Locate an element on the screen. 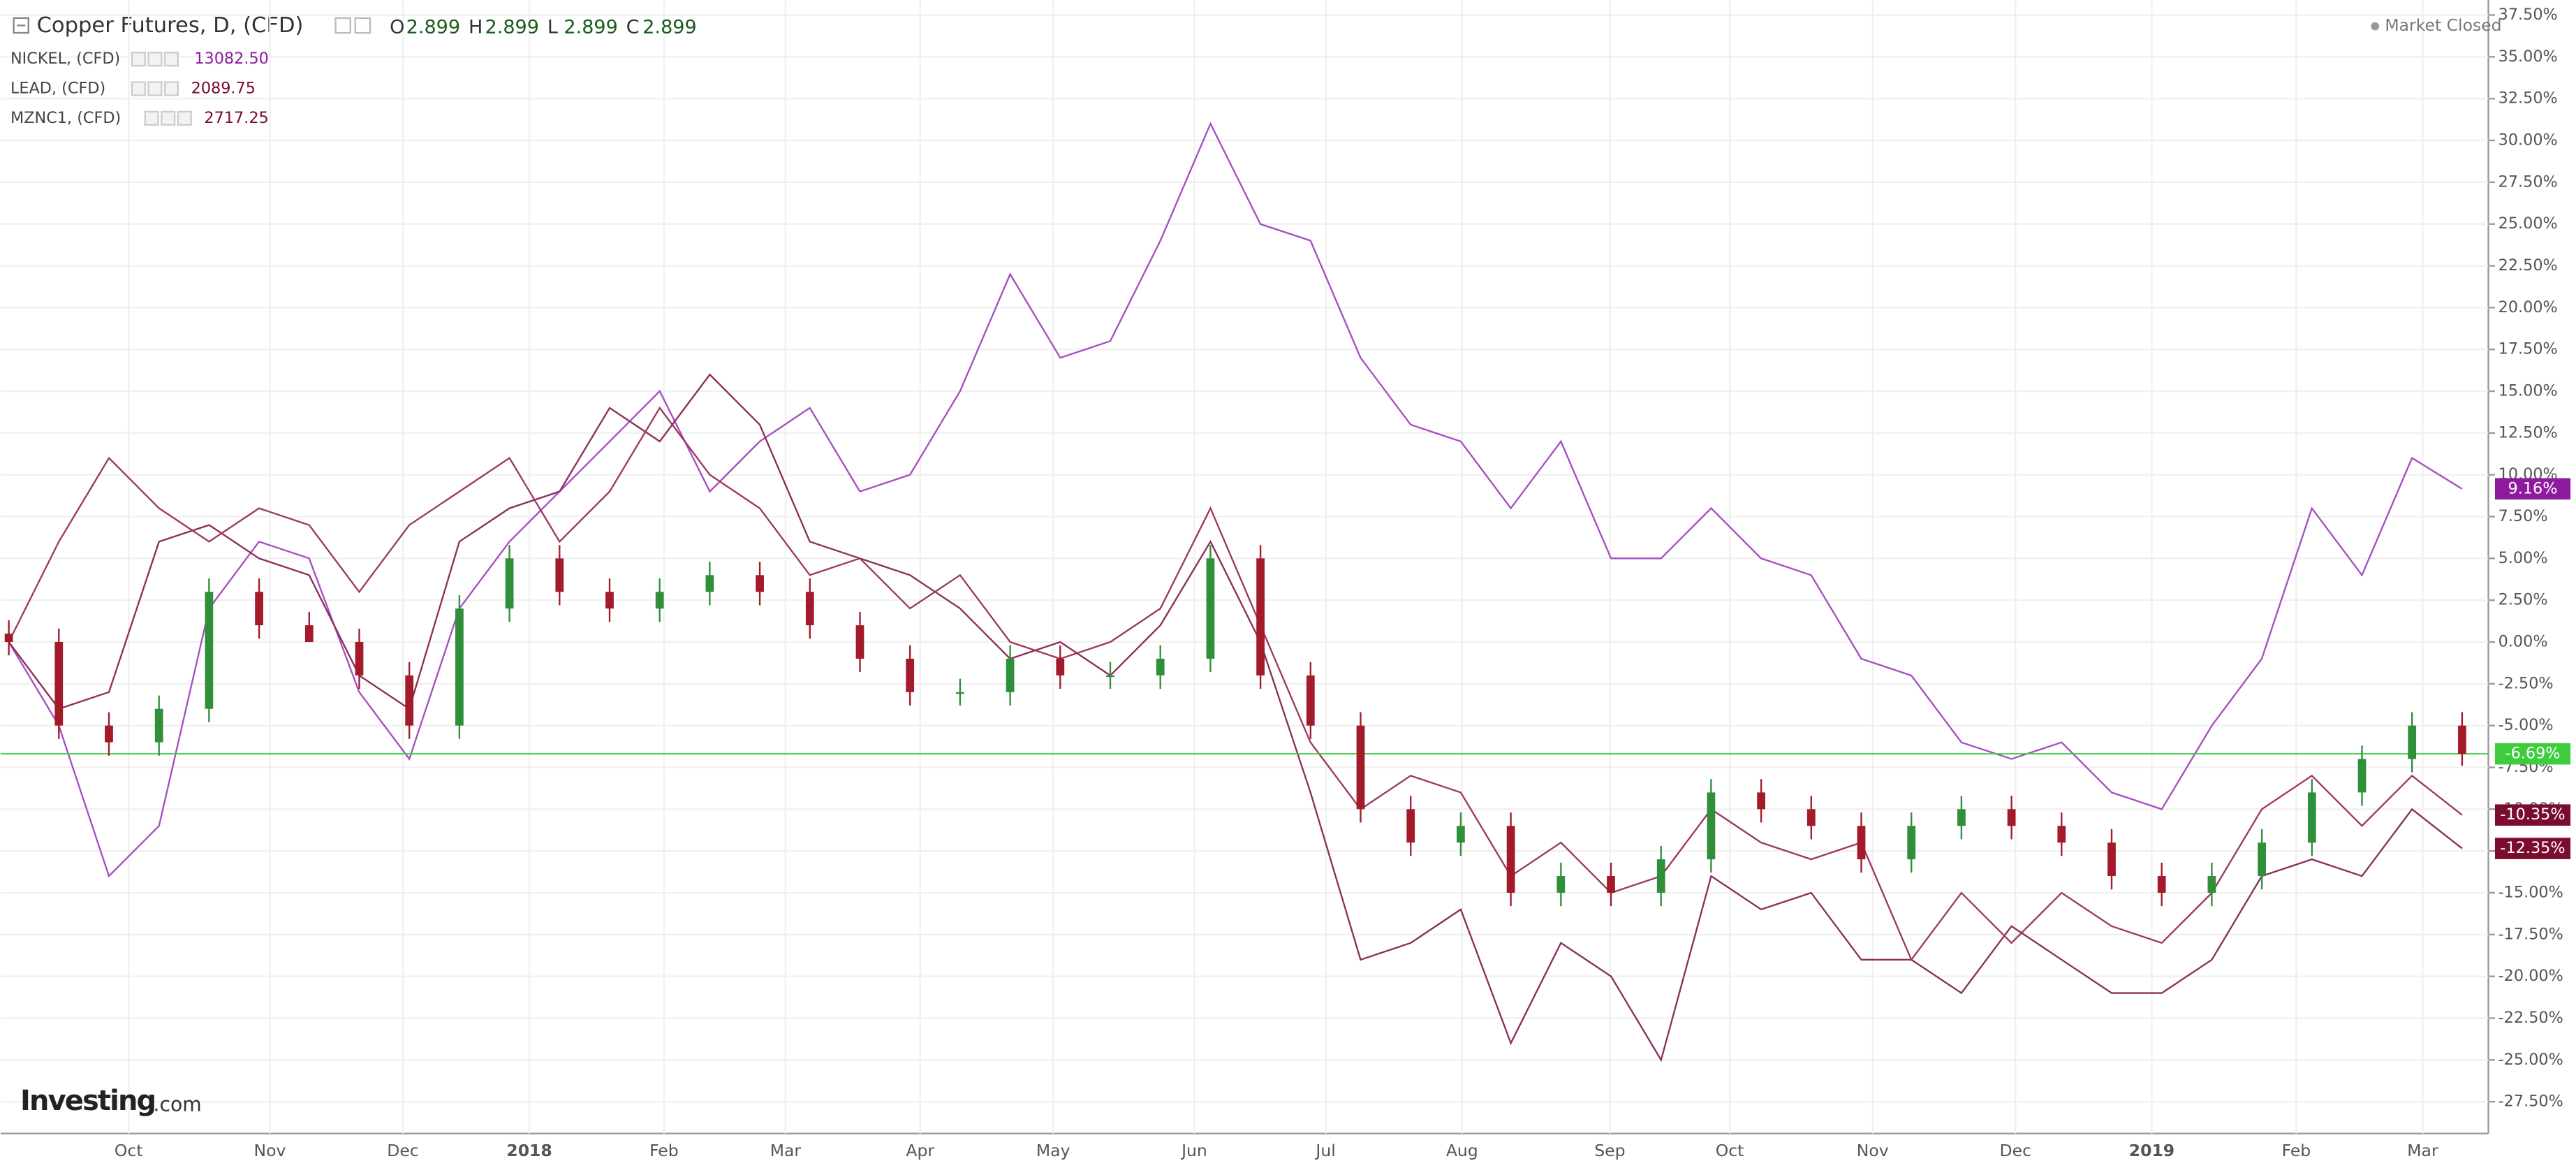 This screenshot has height=1168, width=2576. x-tick-label: Apr is located at coordinates (920, 1150).